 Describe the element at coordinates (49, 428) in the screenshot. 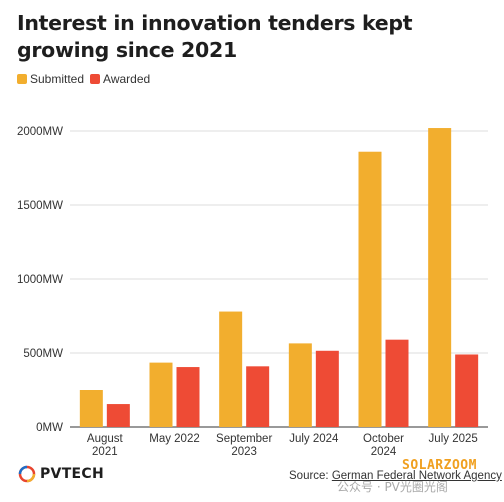

I see `y-tick-label: 0MW` at that location.